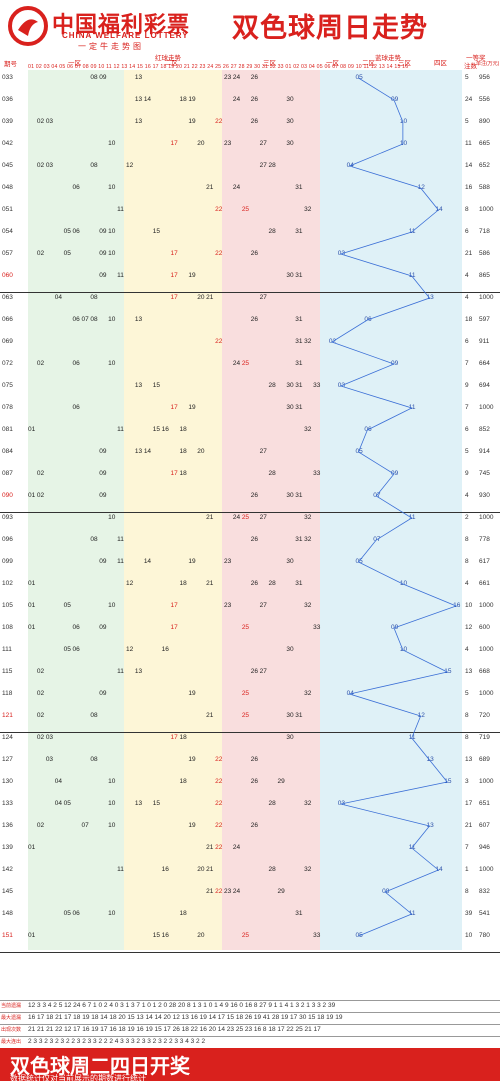 This screenshot has width=500, height=1084. I want to click on prize-count: 5, so click(467, 451).